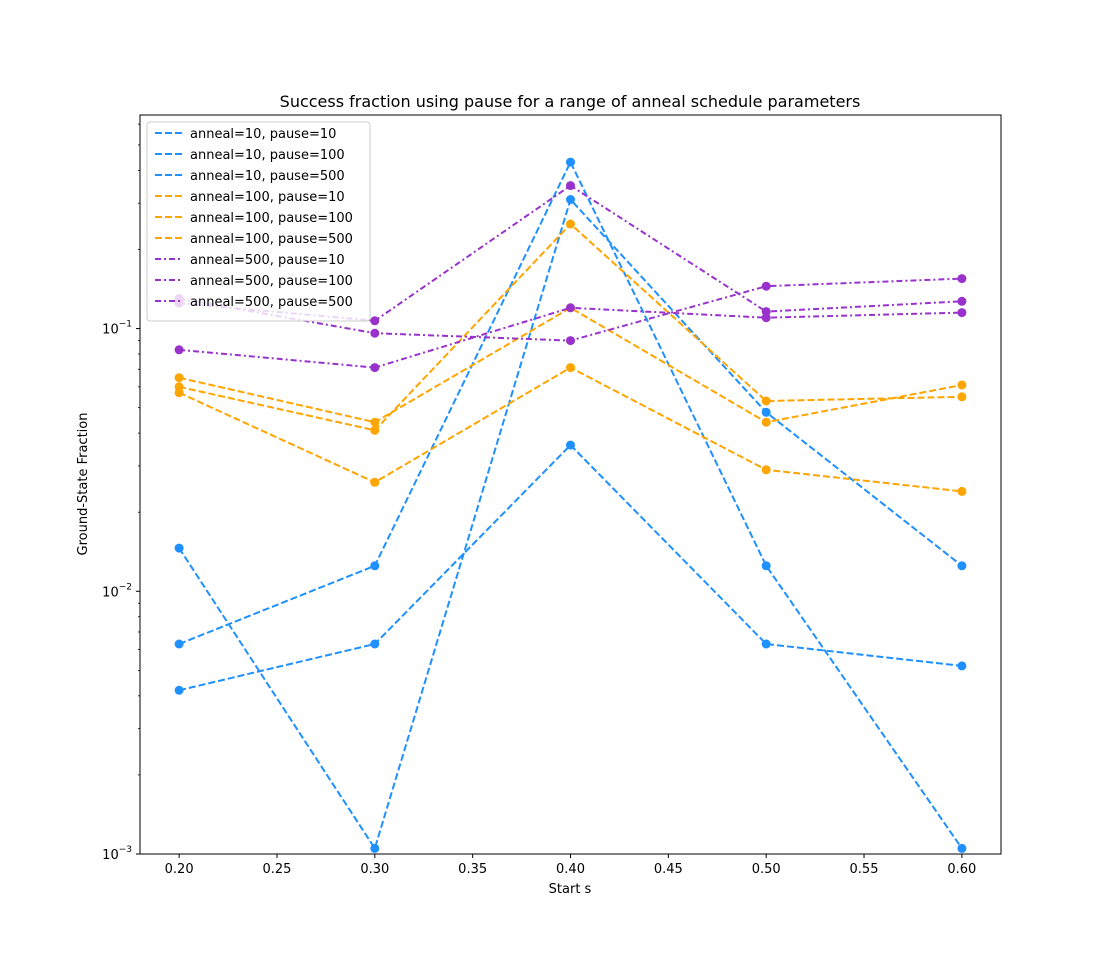 Image resolution: width=1112 pixels, height=958 pixels. Describe the element at coordinates (472, 869) in the screenshot. I see `x-tick-label: 0.35` at that location.